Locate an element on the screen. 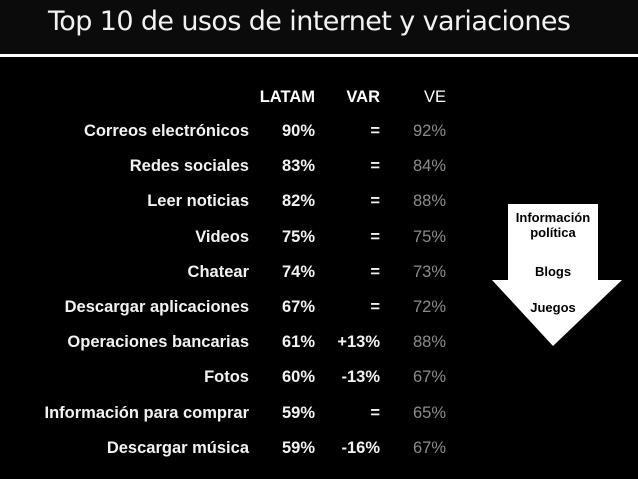  arrow-text-juegos: Juegos is located at coordinates (553, 307).